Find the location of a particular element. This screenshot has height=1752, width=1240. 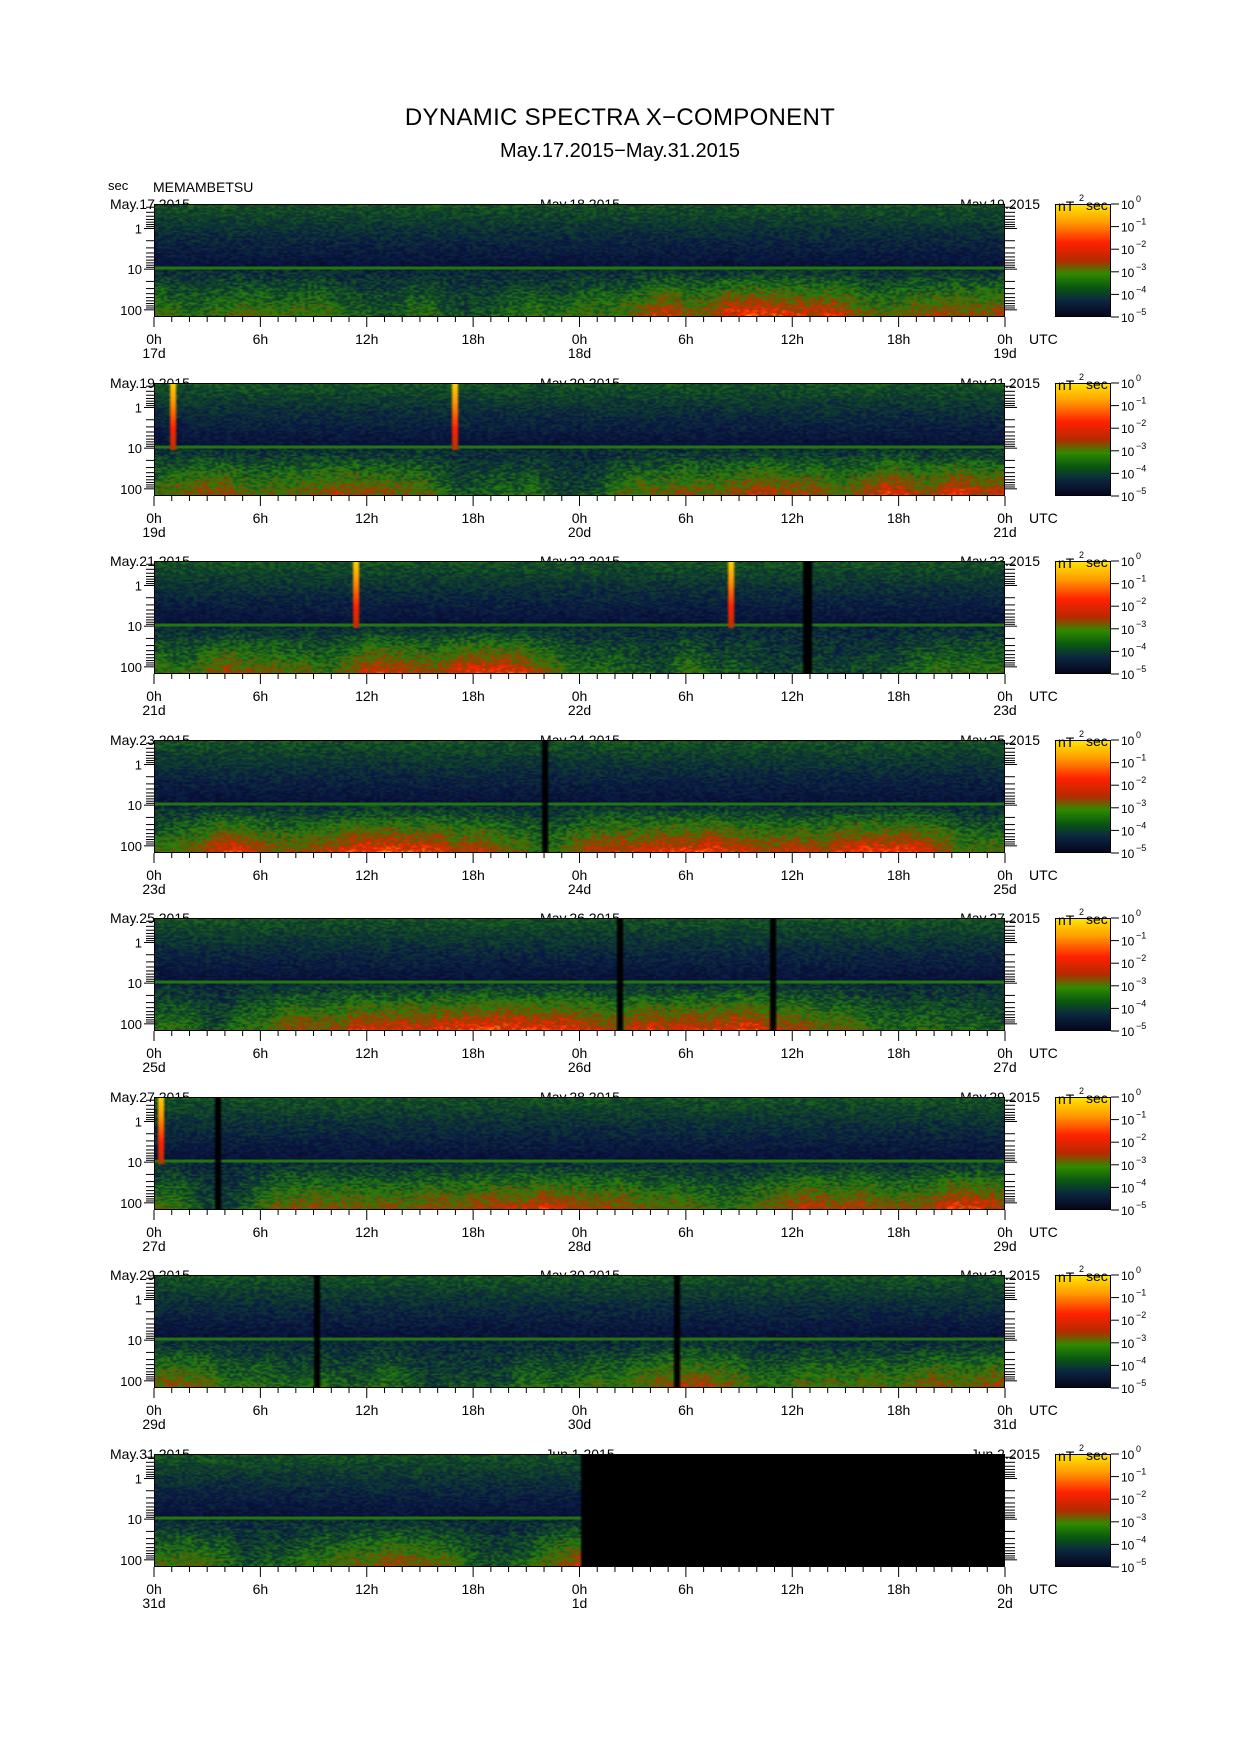

day-label: 22d is located at coordinates (579, 710).